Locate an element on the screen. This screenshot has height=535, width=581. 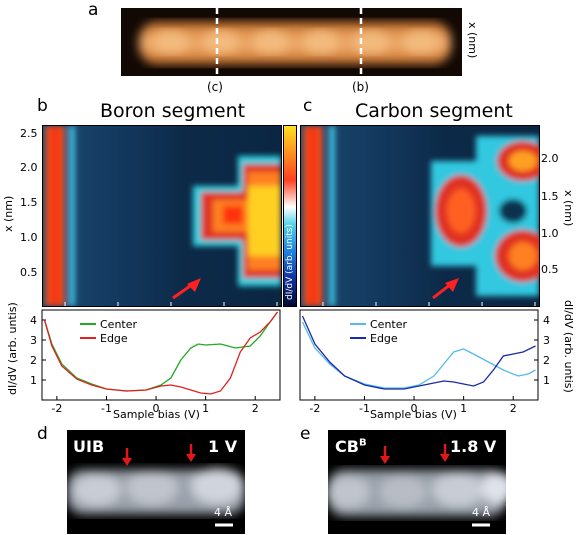
carbon-ytick: 2.0 is located at coordinates (550, 158).